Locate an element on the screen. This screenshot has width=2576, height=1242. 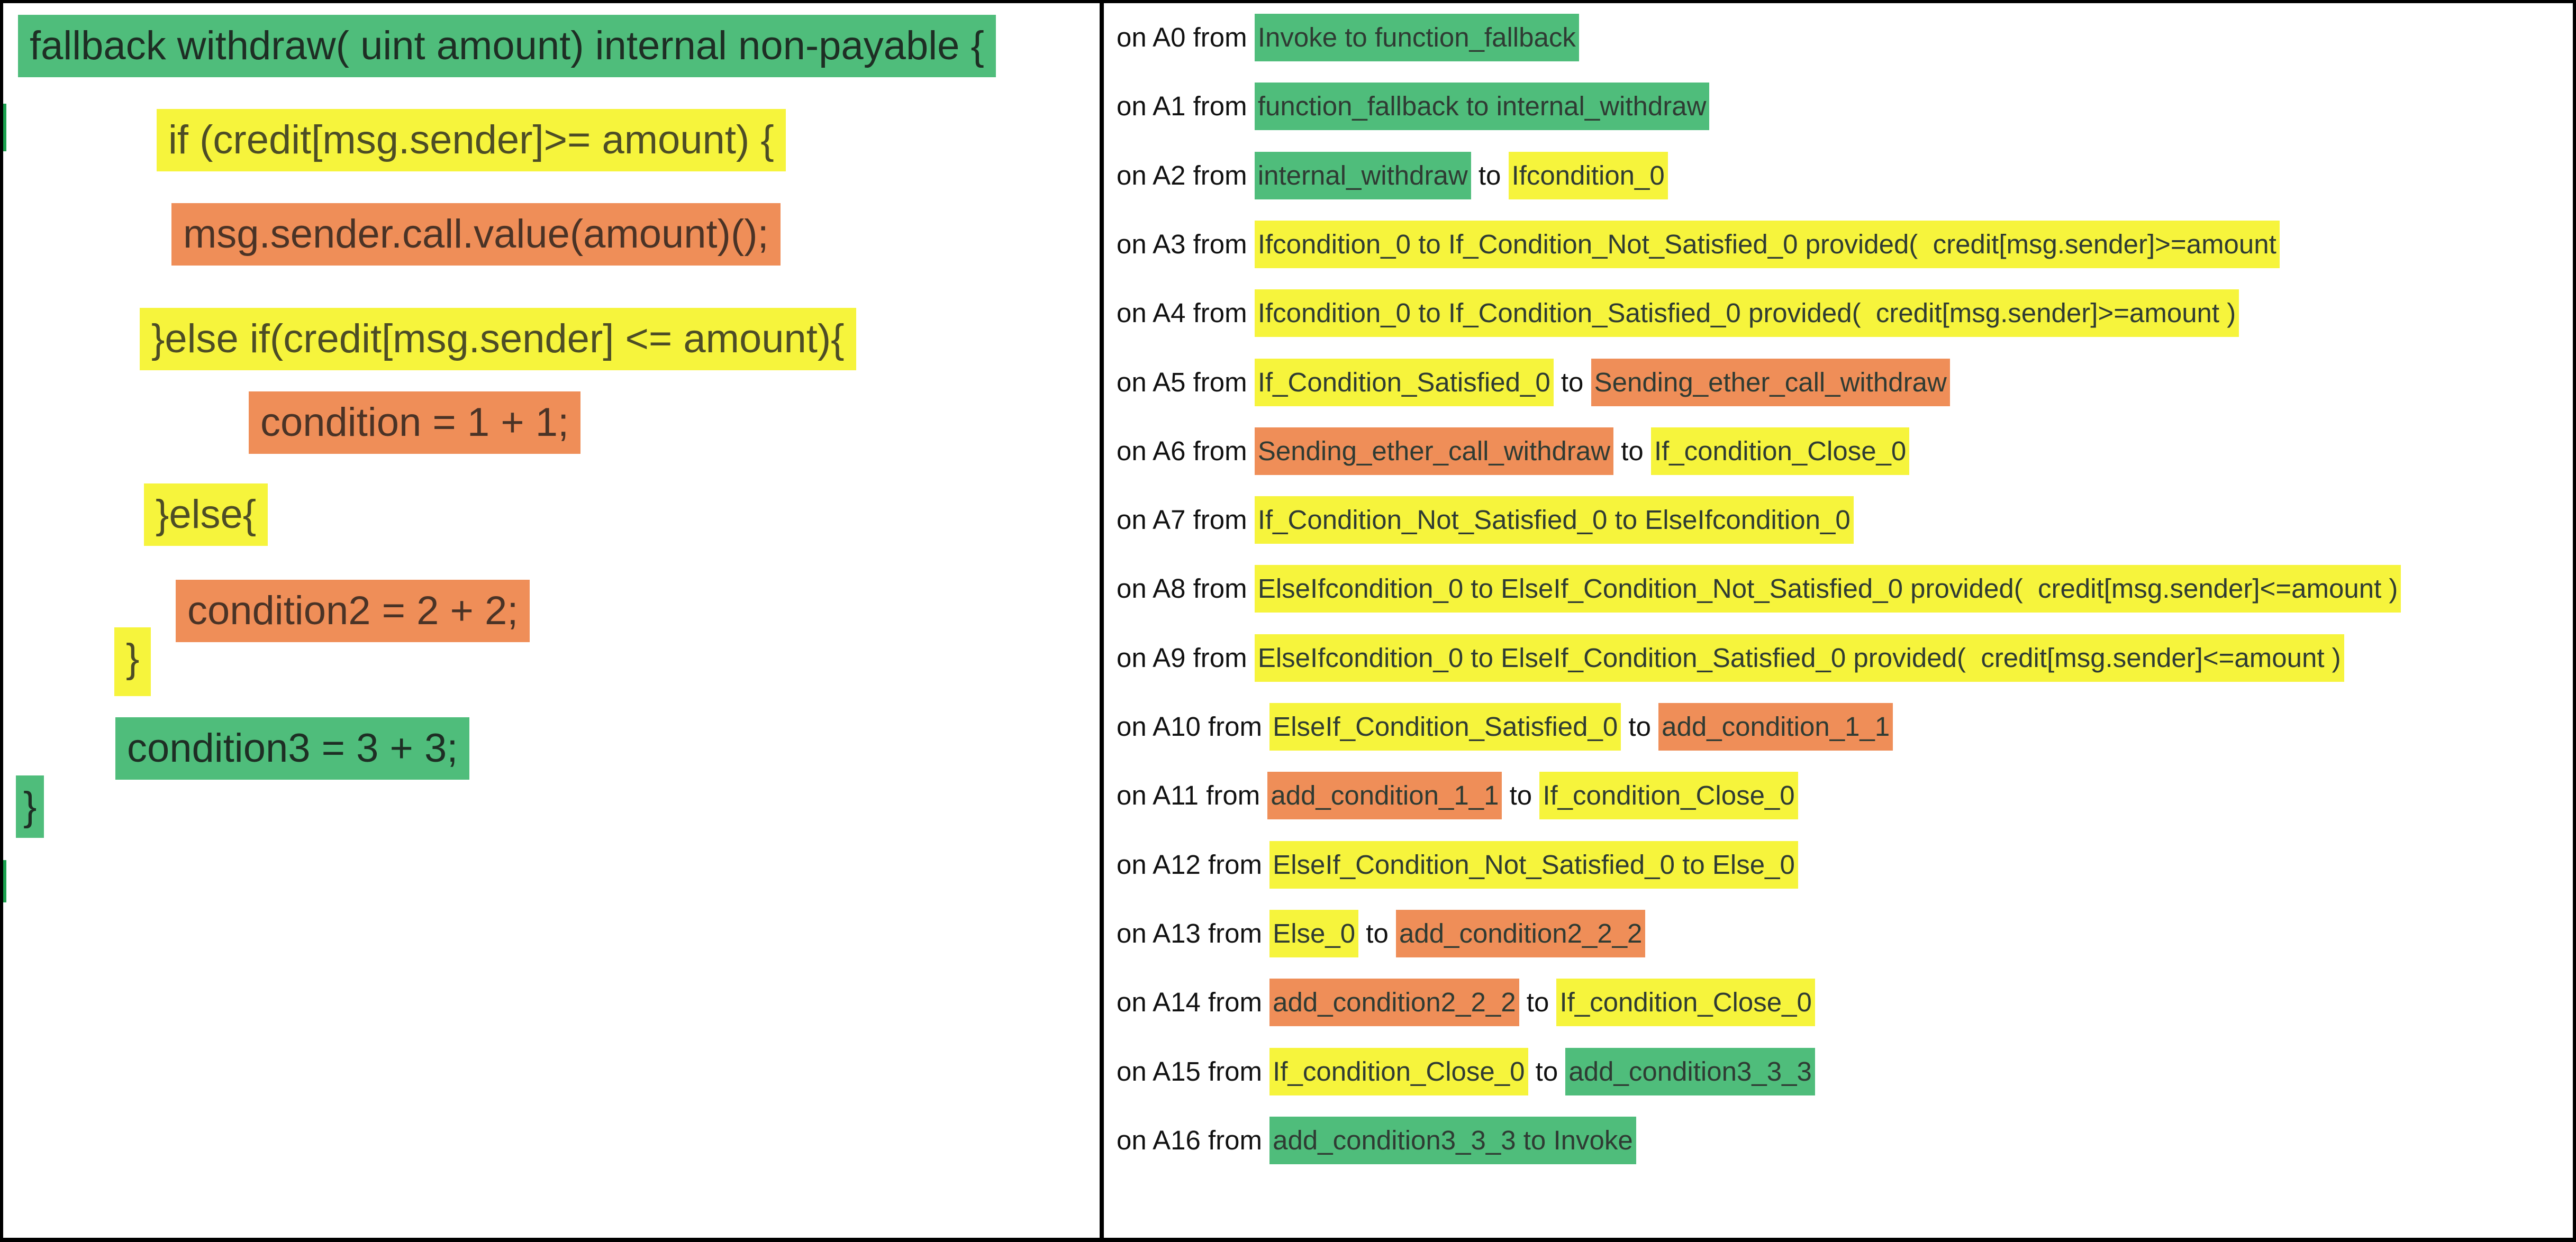
code-line-call: msg.sender.call.value(amount)(); is located at coordinates (476, 234).